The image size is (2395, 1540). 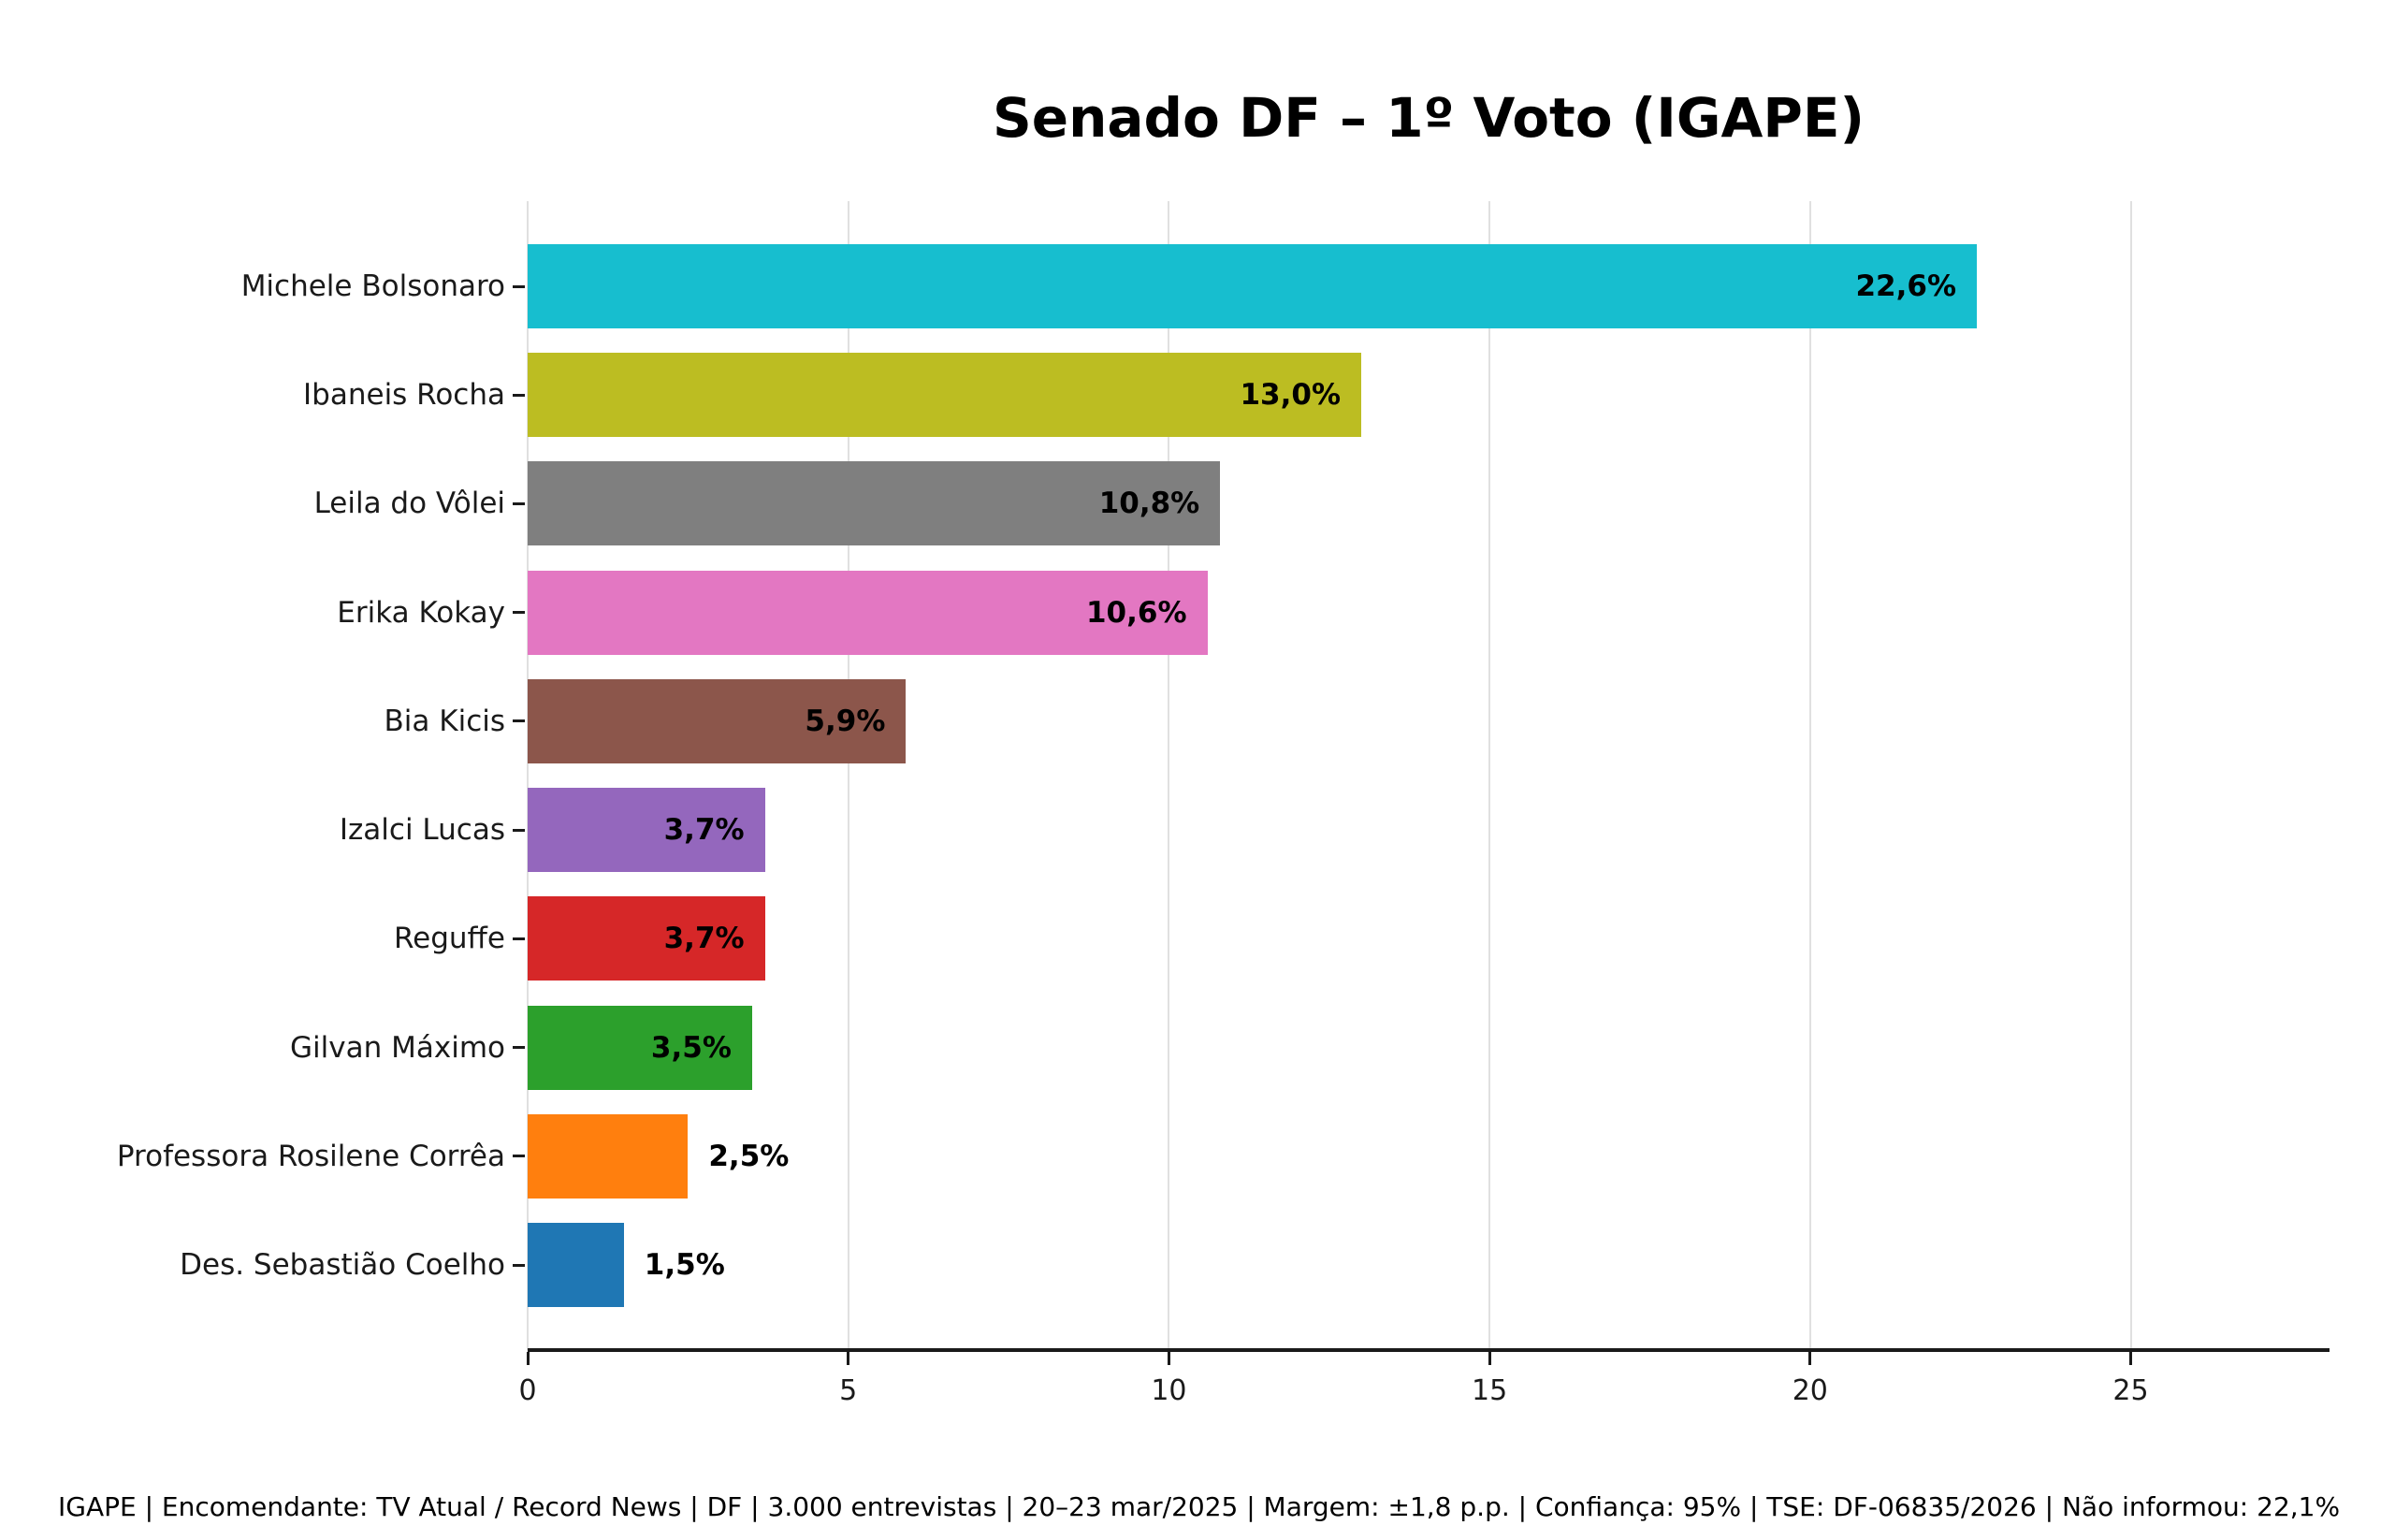 I want to click on category-label: Michele Bolsonaro, so click(x=372, y=286).